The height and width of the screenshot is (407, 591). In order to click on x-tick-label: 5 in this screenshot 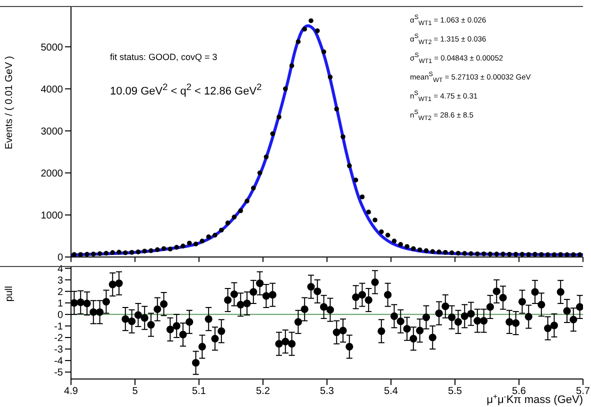, I will do `click(135, 392)`.